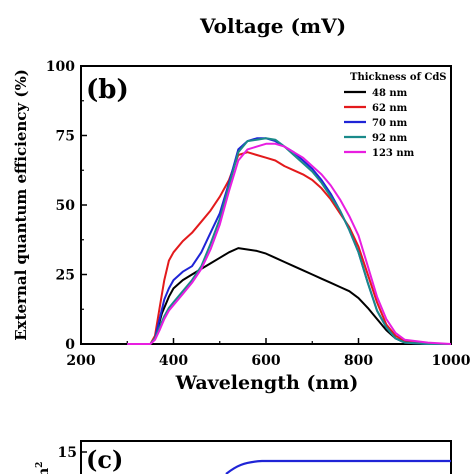  Describe the element at coordinates (358, 361) in the screenshot. I see `x-tick-label: 800` at that location.